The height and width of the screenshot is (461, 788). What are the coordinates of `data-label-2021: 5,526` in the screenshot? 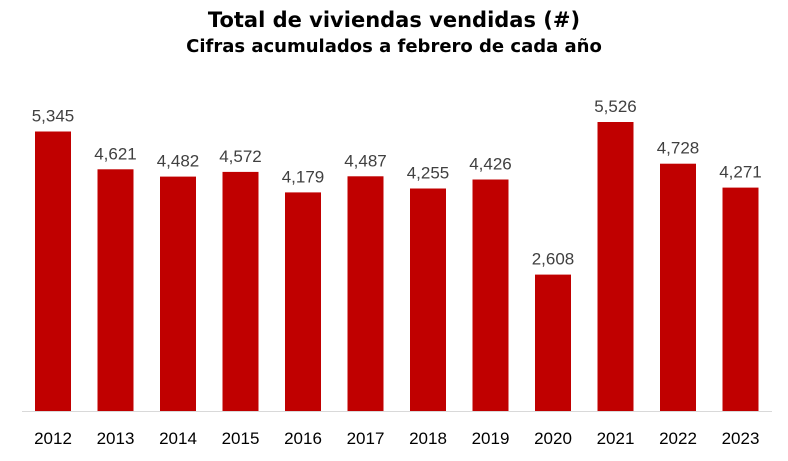 It's located at (615, 106).